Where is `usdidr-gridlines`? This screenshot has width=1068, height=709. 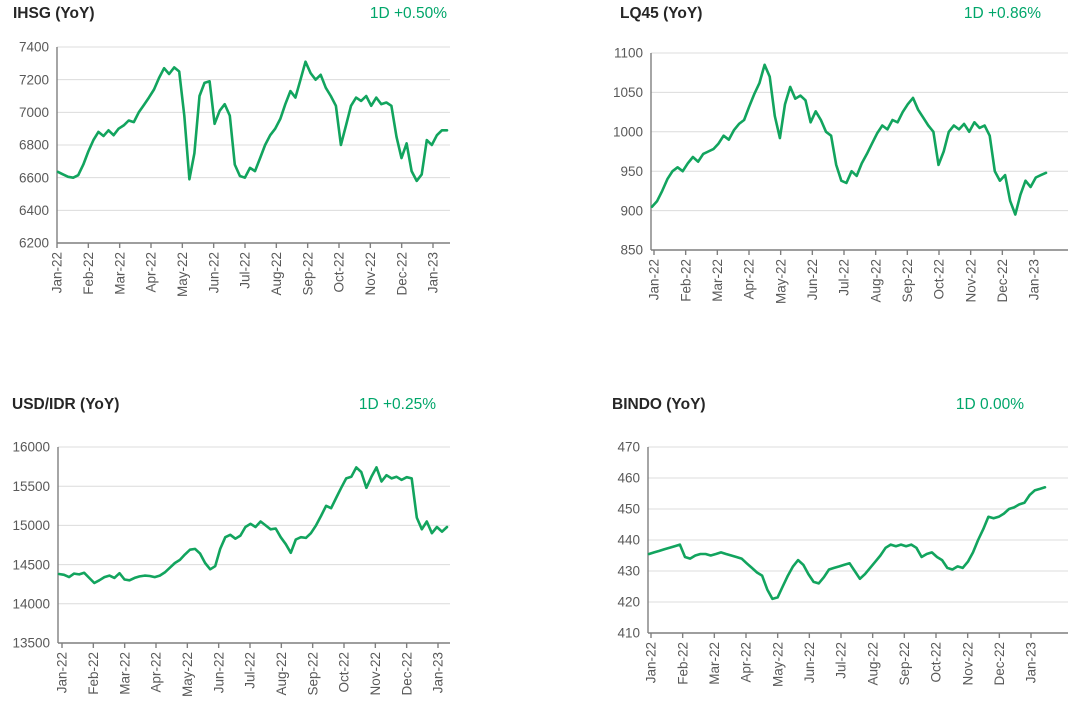 usdidr-gridlines is located at coordinates (254, 525).